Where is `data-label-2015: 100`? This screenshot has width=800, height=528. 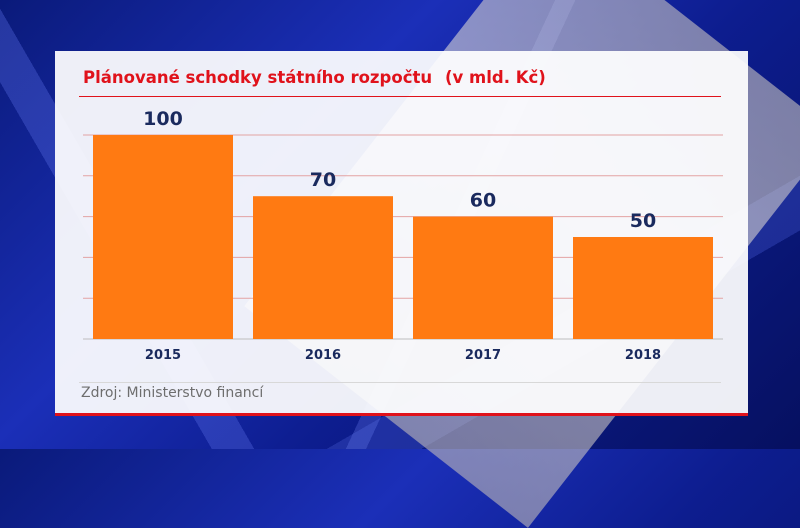 data-label-2015: 100 is located at coordinates (163, 119).